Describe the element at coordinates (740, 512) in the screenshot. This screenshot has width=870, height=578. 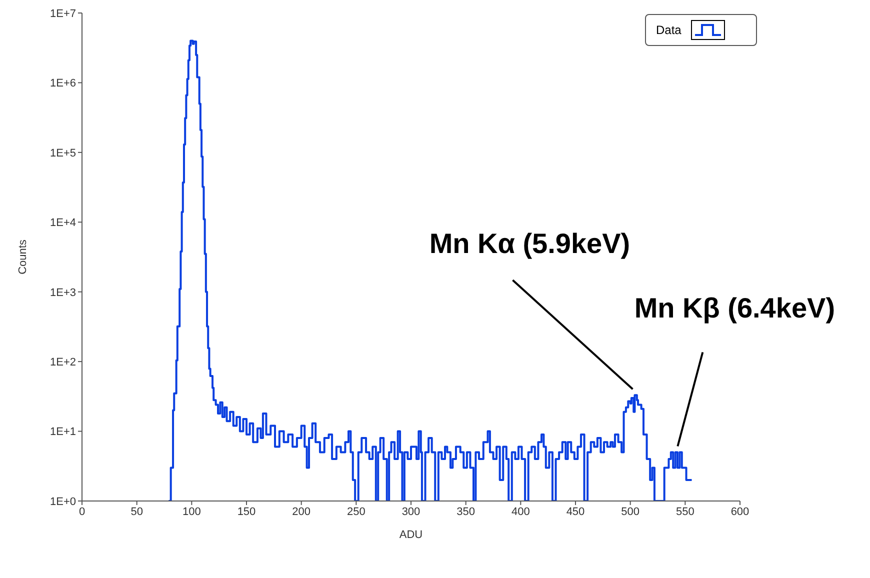
I see `x-tick-label: 600` at that location.